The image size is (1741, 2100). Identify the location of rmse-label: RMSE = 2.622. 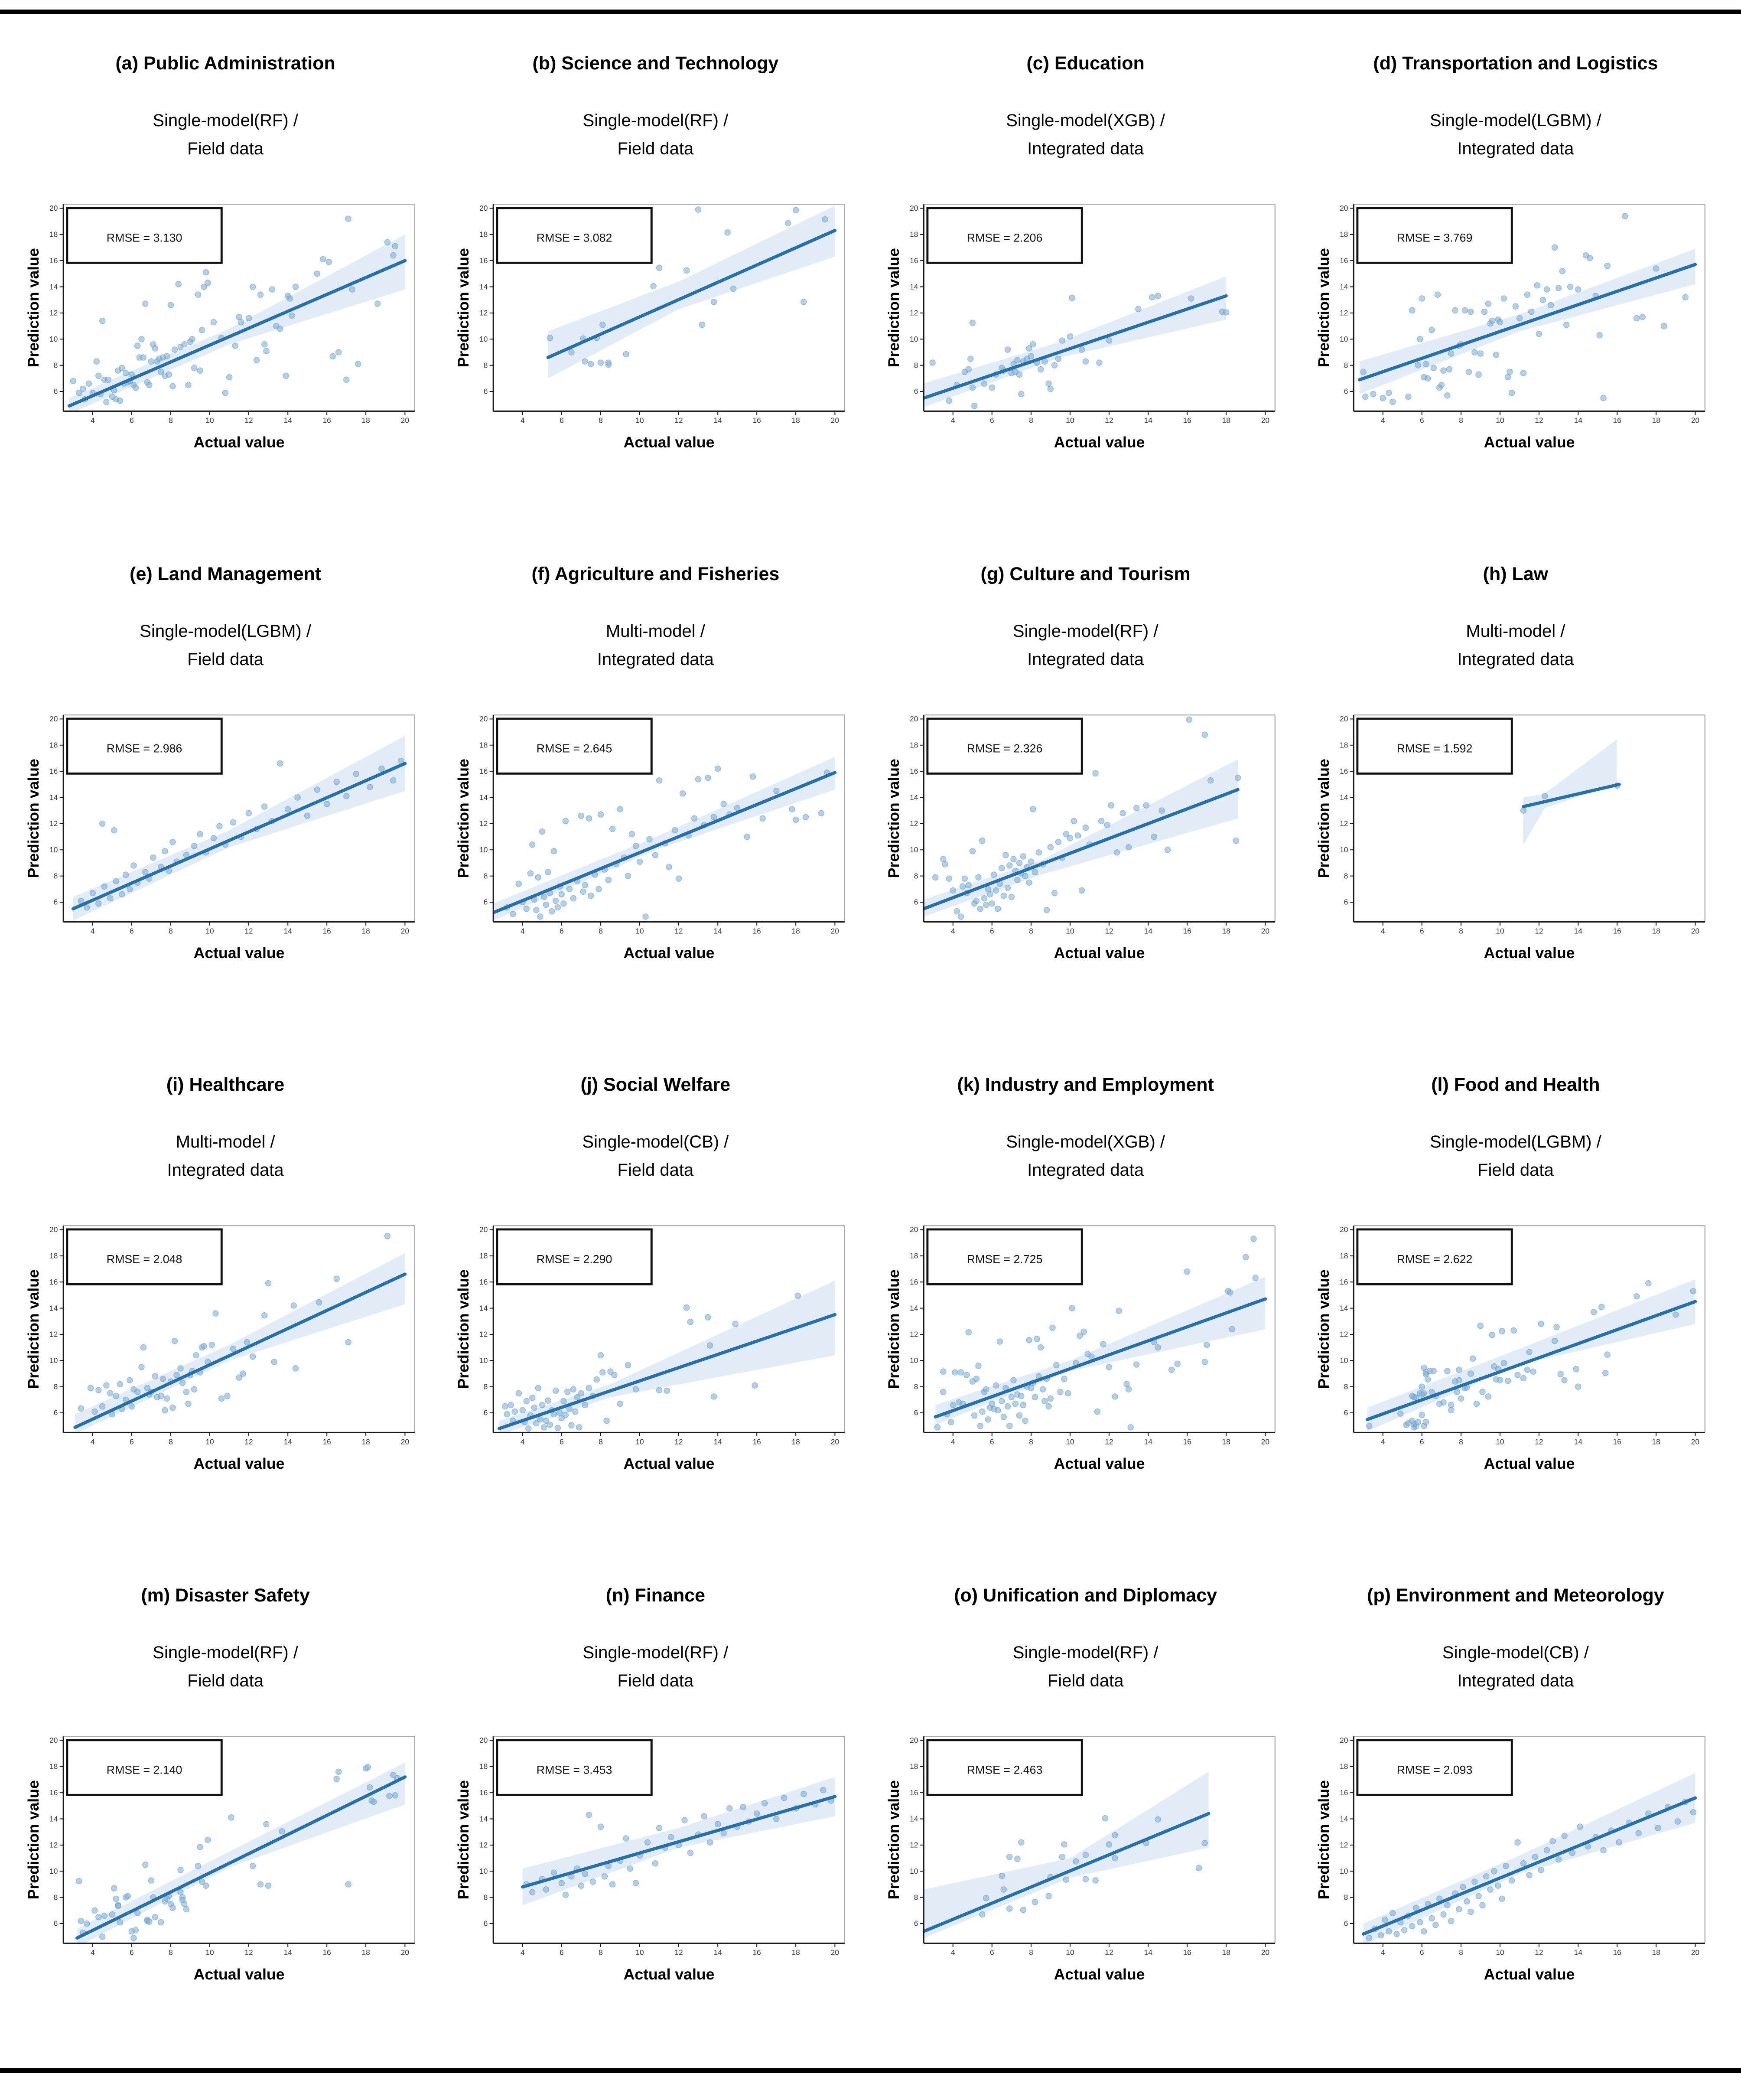
(1435, 1258).